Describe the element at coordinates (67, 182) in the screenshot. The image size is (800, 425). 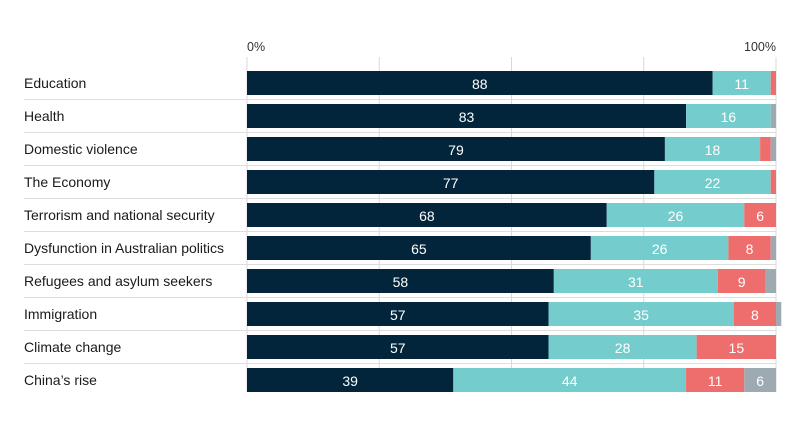
I see `category-label: The Economy` at that location.